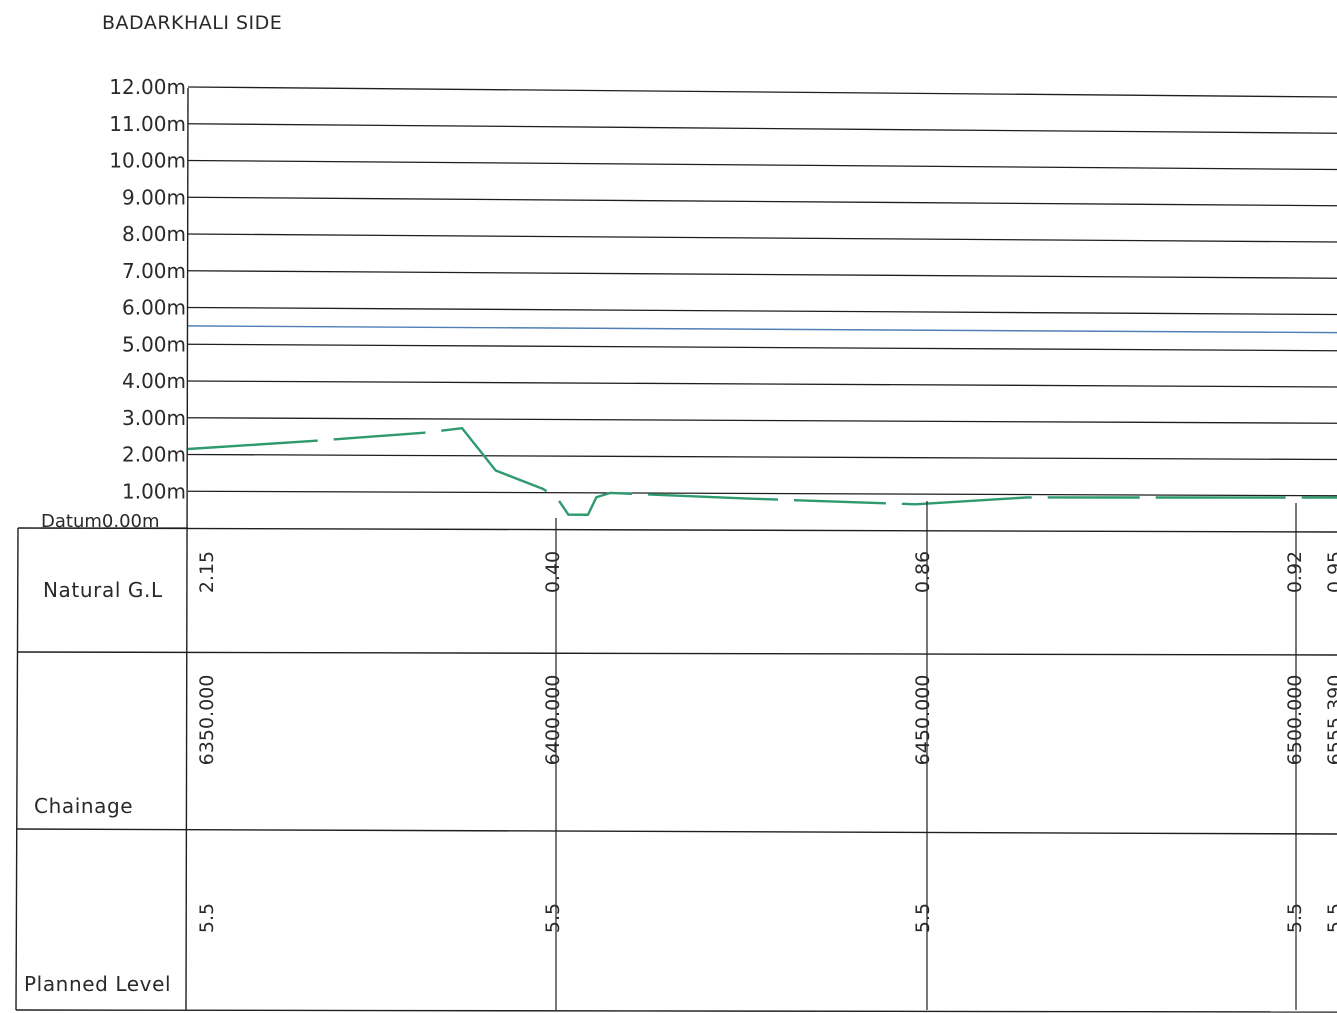 This screenshot has width=1337, height=1013. What do you see at coordinates (154, 234) in the screenshot?
I see `y-axis-label: 8.00m` at bounding box center [154, 234].